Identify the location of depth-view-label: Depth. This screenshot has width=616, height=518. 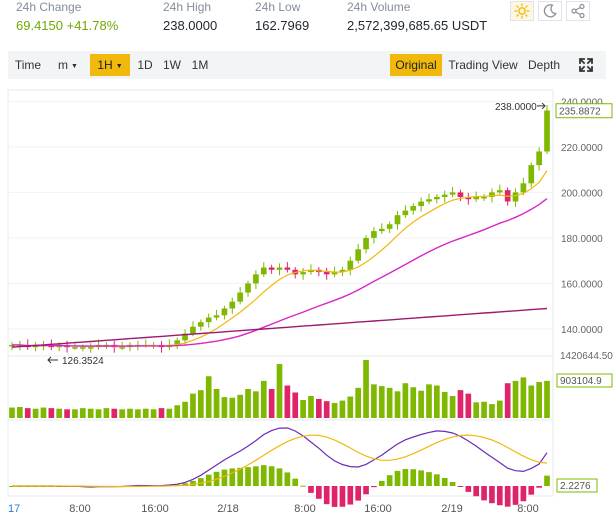
(544, 65).